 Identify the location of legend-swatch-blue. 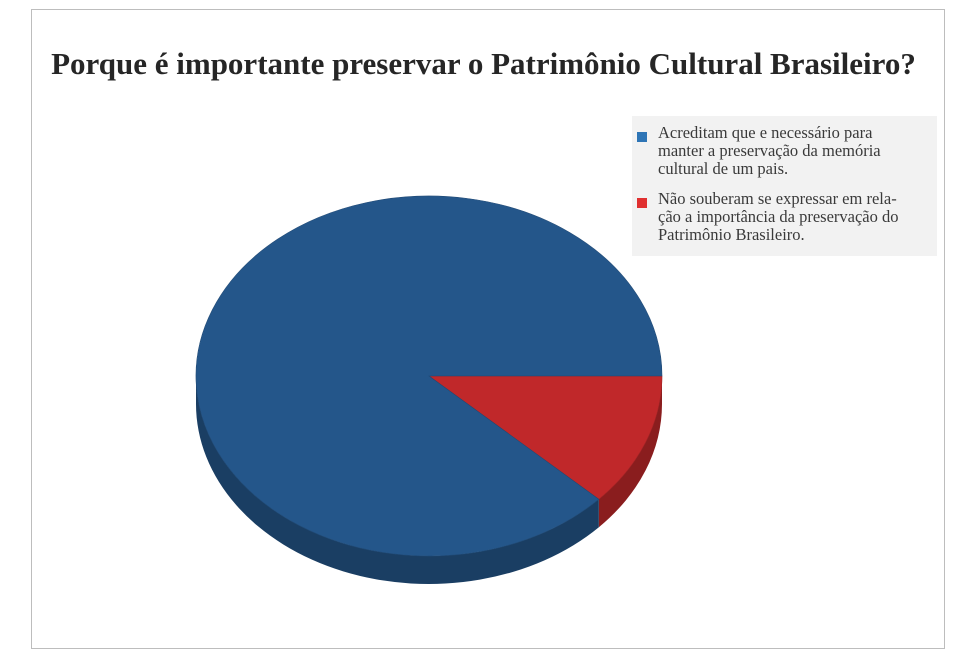
(642, 137).